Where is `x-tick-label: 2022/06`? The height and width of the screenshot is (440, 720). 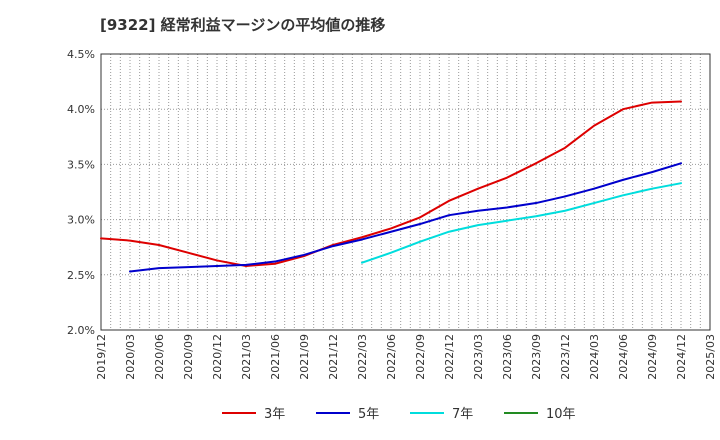 x-tick-label: 2022/06 is located at coordinates (391, 357).